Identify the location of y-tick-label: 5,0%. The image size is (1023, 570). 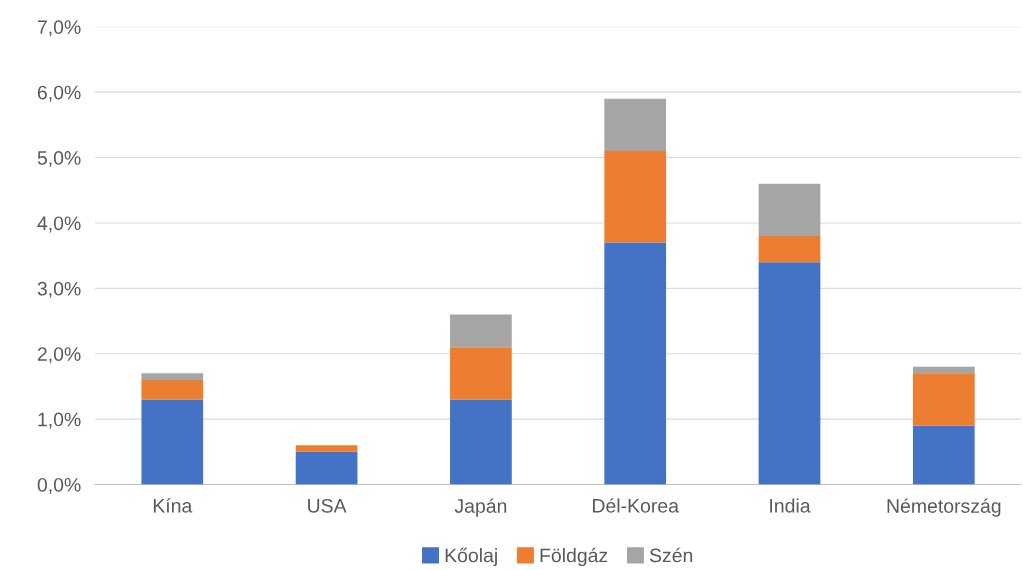
(59, 159).